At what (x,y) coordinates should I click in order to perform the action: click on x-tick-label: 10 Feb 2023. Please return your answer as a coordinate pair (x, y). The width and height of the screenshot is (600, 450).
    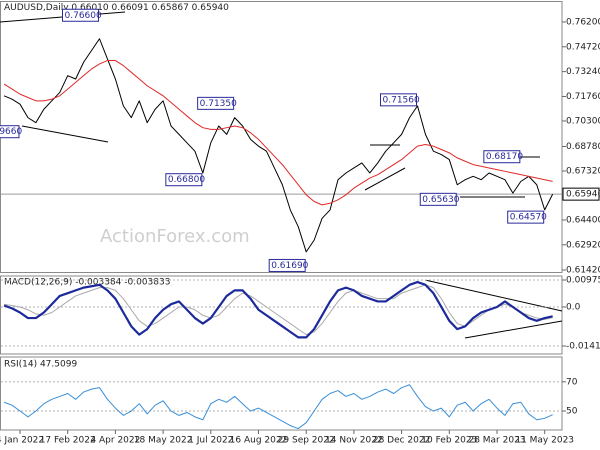
    Looking at the image, I should click on (449, 441).